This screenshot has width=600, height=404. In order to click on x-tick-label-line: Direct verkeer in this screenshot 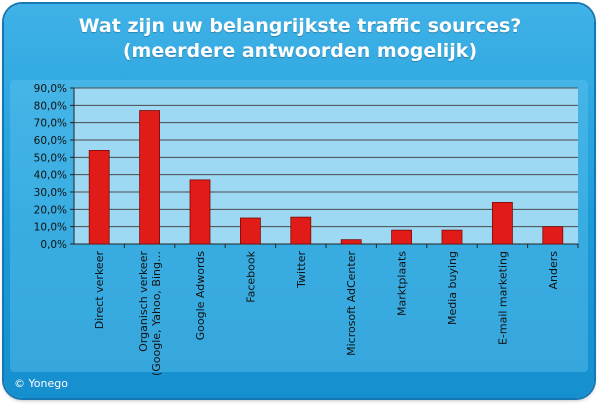, I will do `click(99, 290)`.